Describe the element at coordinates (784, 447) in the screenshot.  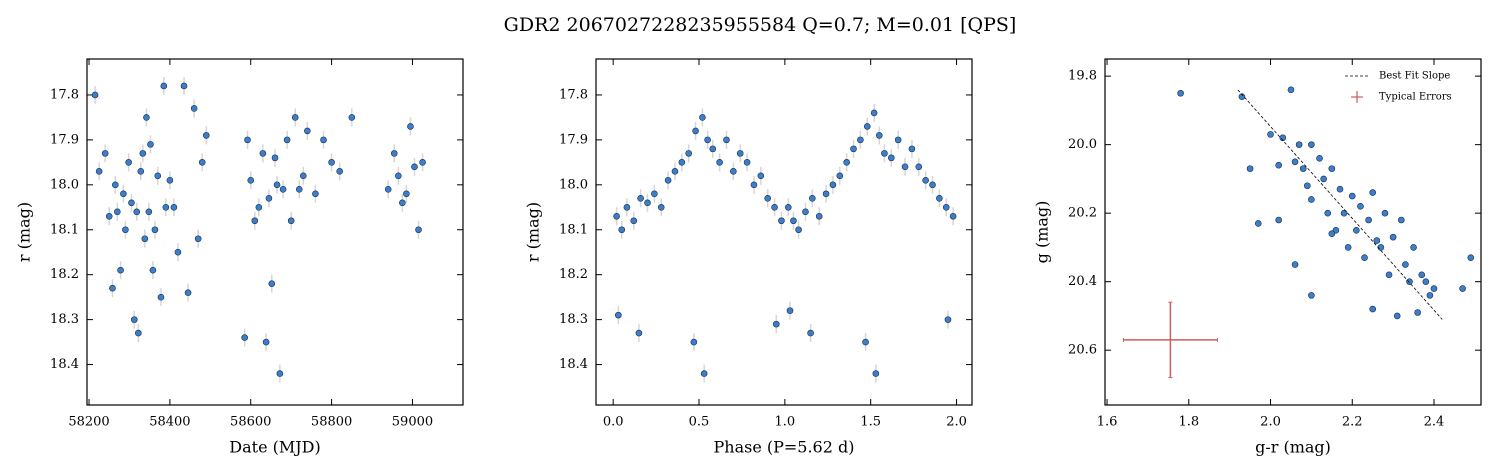
I see `x-axis-label: Phase (P=5.62 d)` at that location.